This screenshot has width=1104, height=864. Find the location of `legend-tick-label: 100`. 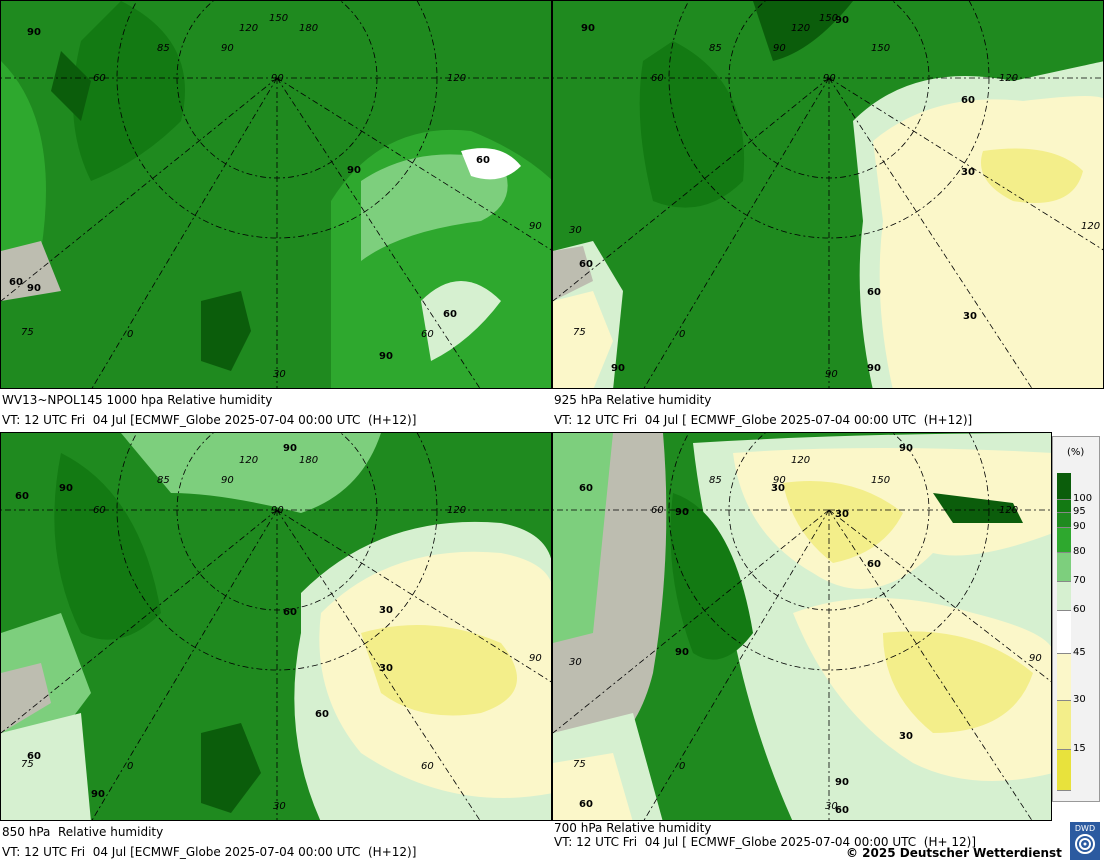

legend-tick-label: 100 is located at coordinates (1083, 498).